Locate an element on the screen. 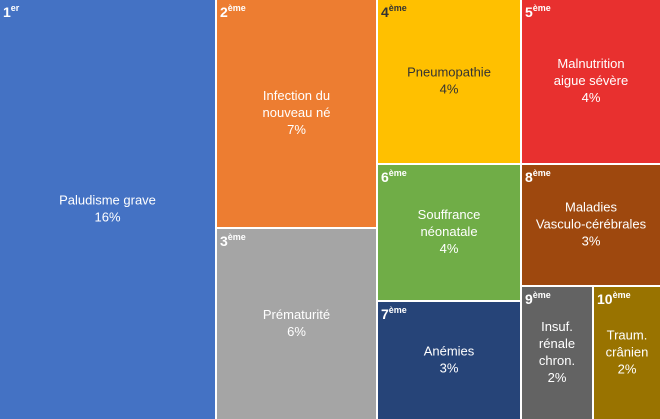 The width and height of the screenshot is (660, 419). rank-label: 6ème is located at coordinates (394, 176).